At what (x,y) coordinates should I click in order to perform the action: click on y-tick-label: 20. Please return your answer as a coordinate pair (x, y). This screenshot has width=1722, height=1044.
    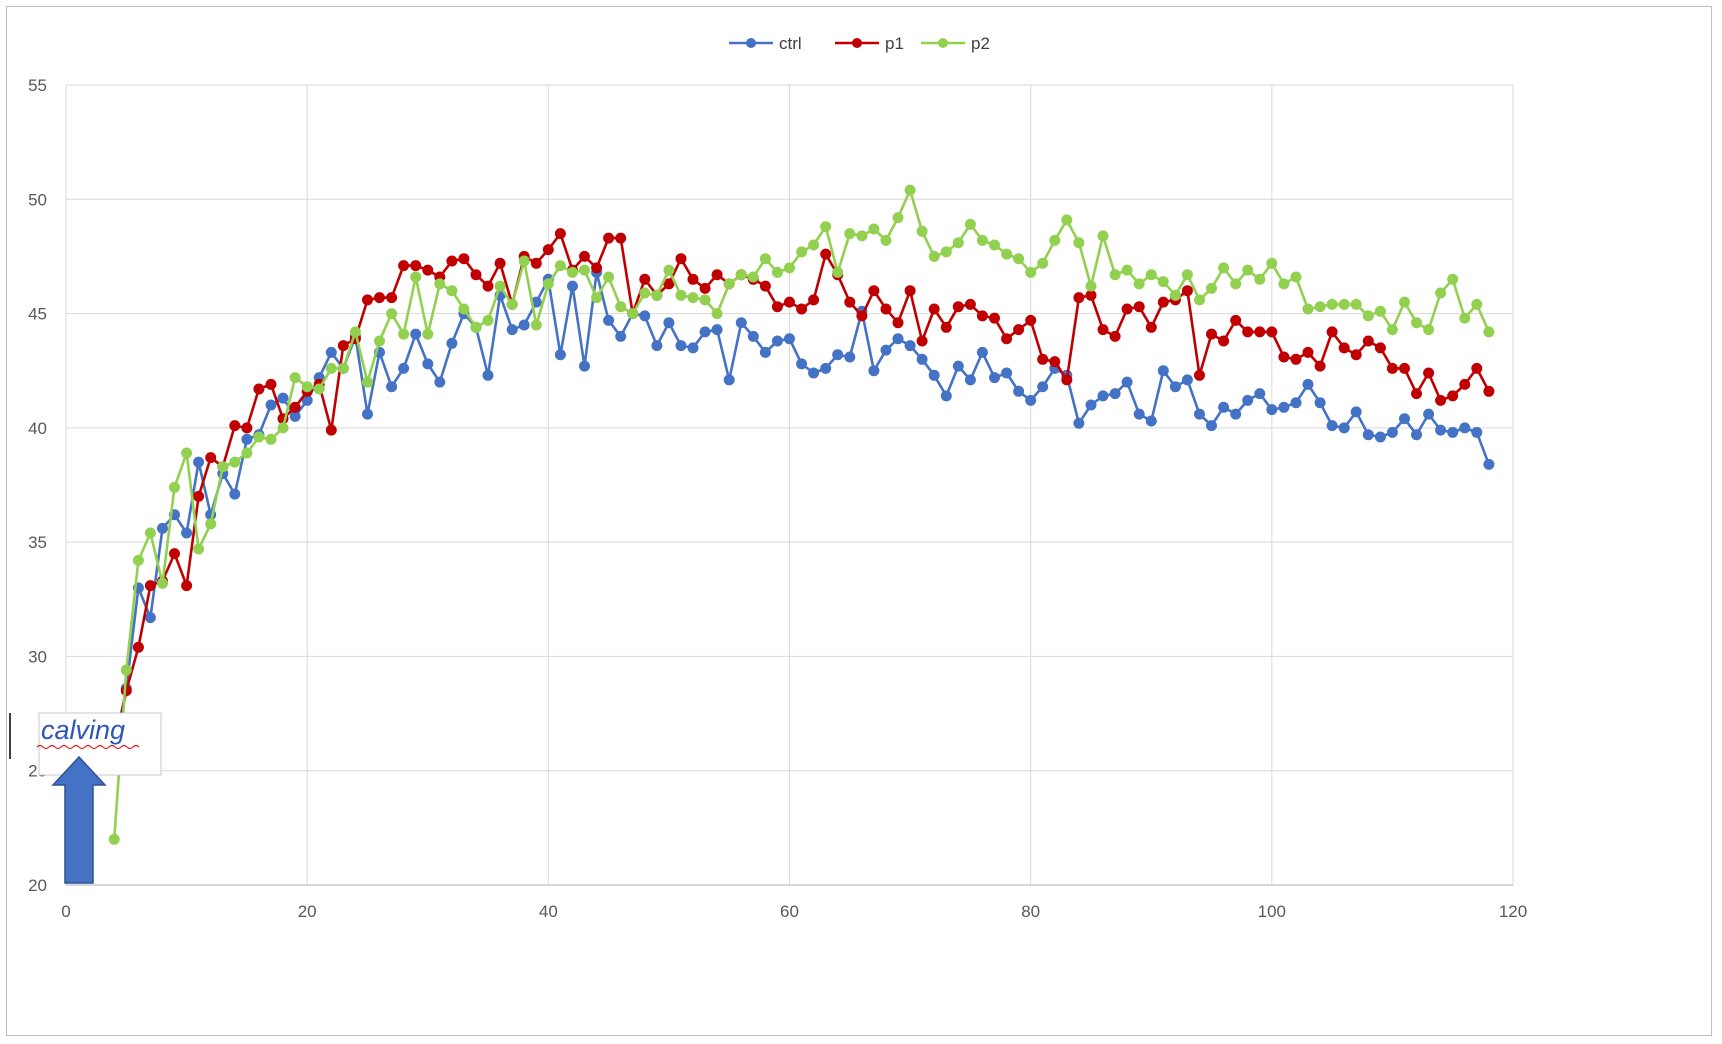
    Looking at the image, I should click on (37, 885).